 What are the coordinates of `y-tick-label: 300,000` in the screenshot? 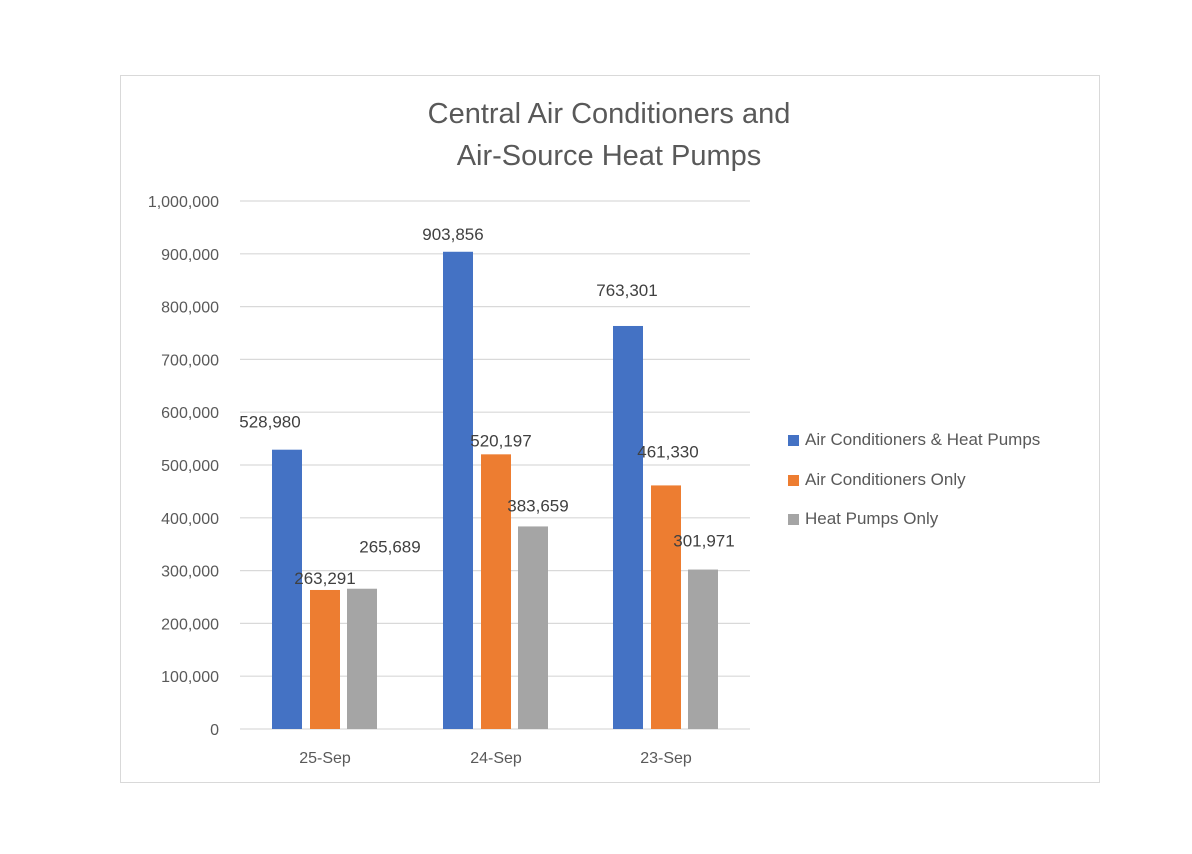 It's located at (190, 572).